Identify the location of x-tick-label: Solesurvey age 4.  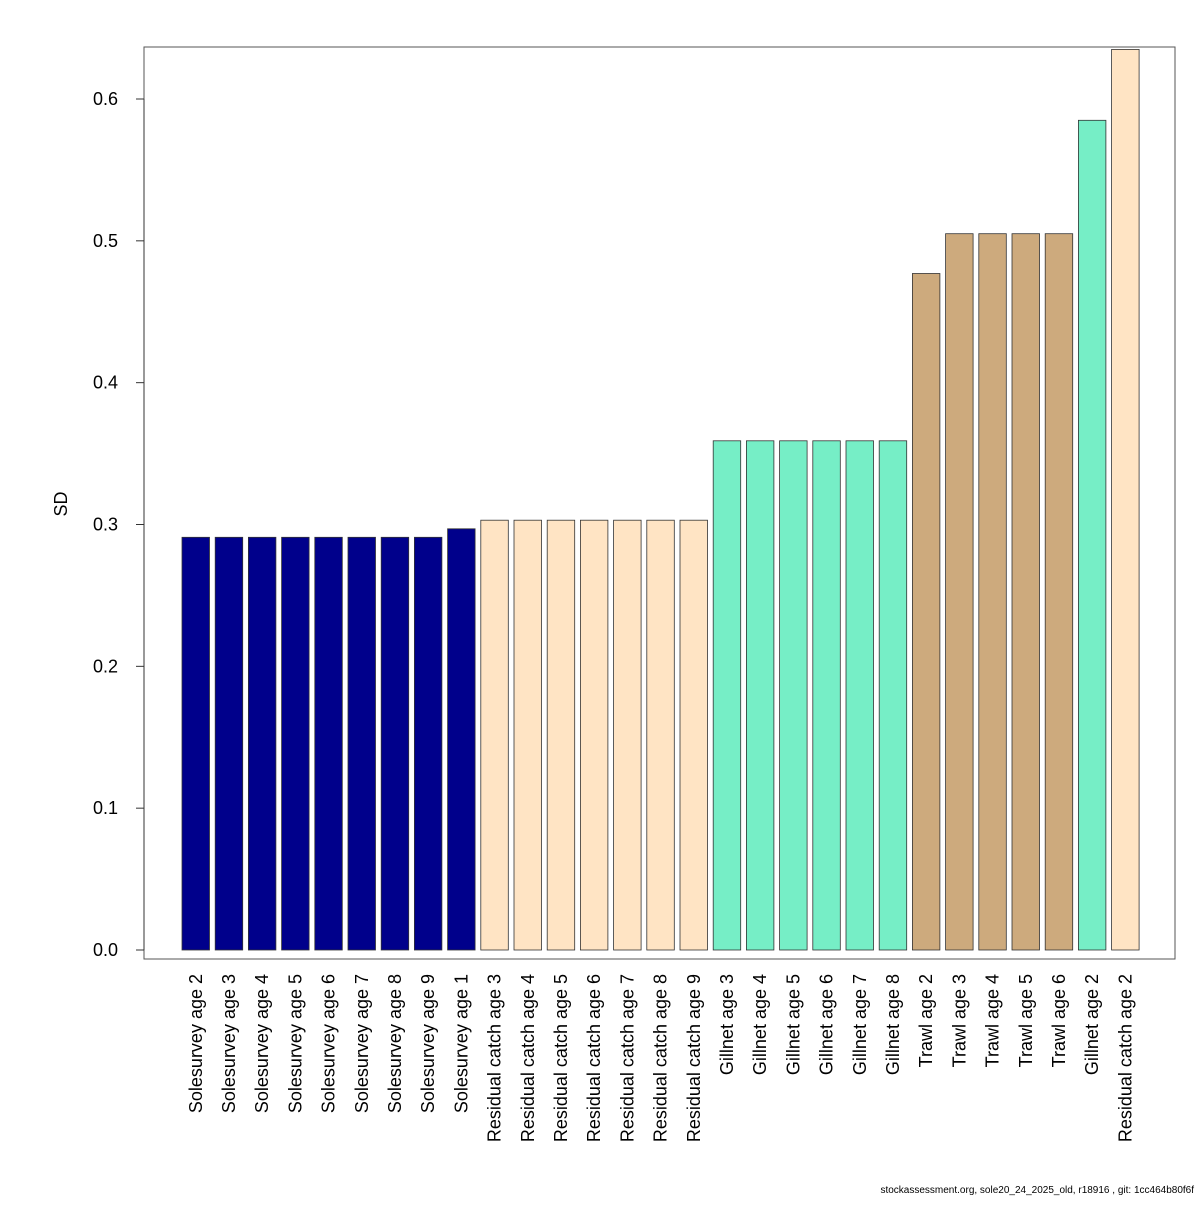
(262, 1043).